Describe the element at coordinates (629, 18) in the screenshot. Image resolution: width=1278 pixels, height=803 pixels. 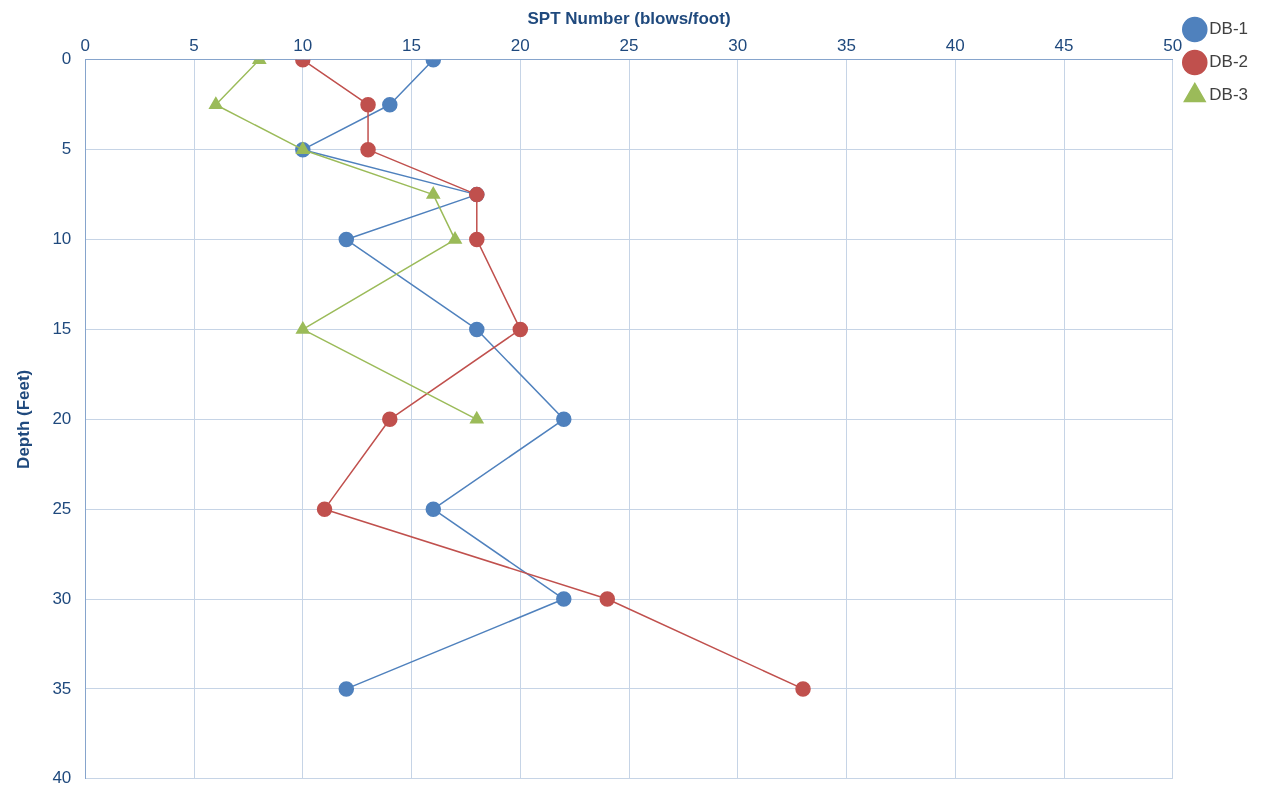
I see `x-axis-title: SPT Number (blows/foot)` at that location.